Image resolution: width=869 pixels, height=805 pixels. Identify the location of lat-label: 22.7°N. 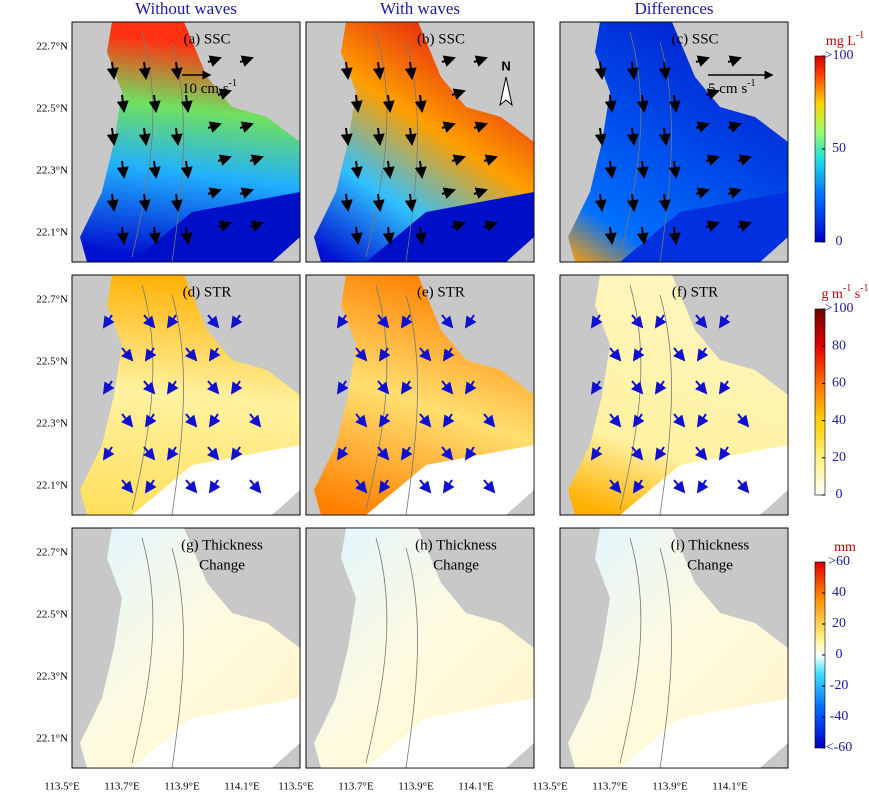
(52, 300).